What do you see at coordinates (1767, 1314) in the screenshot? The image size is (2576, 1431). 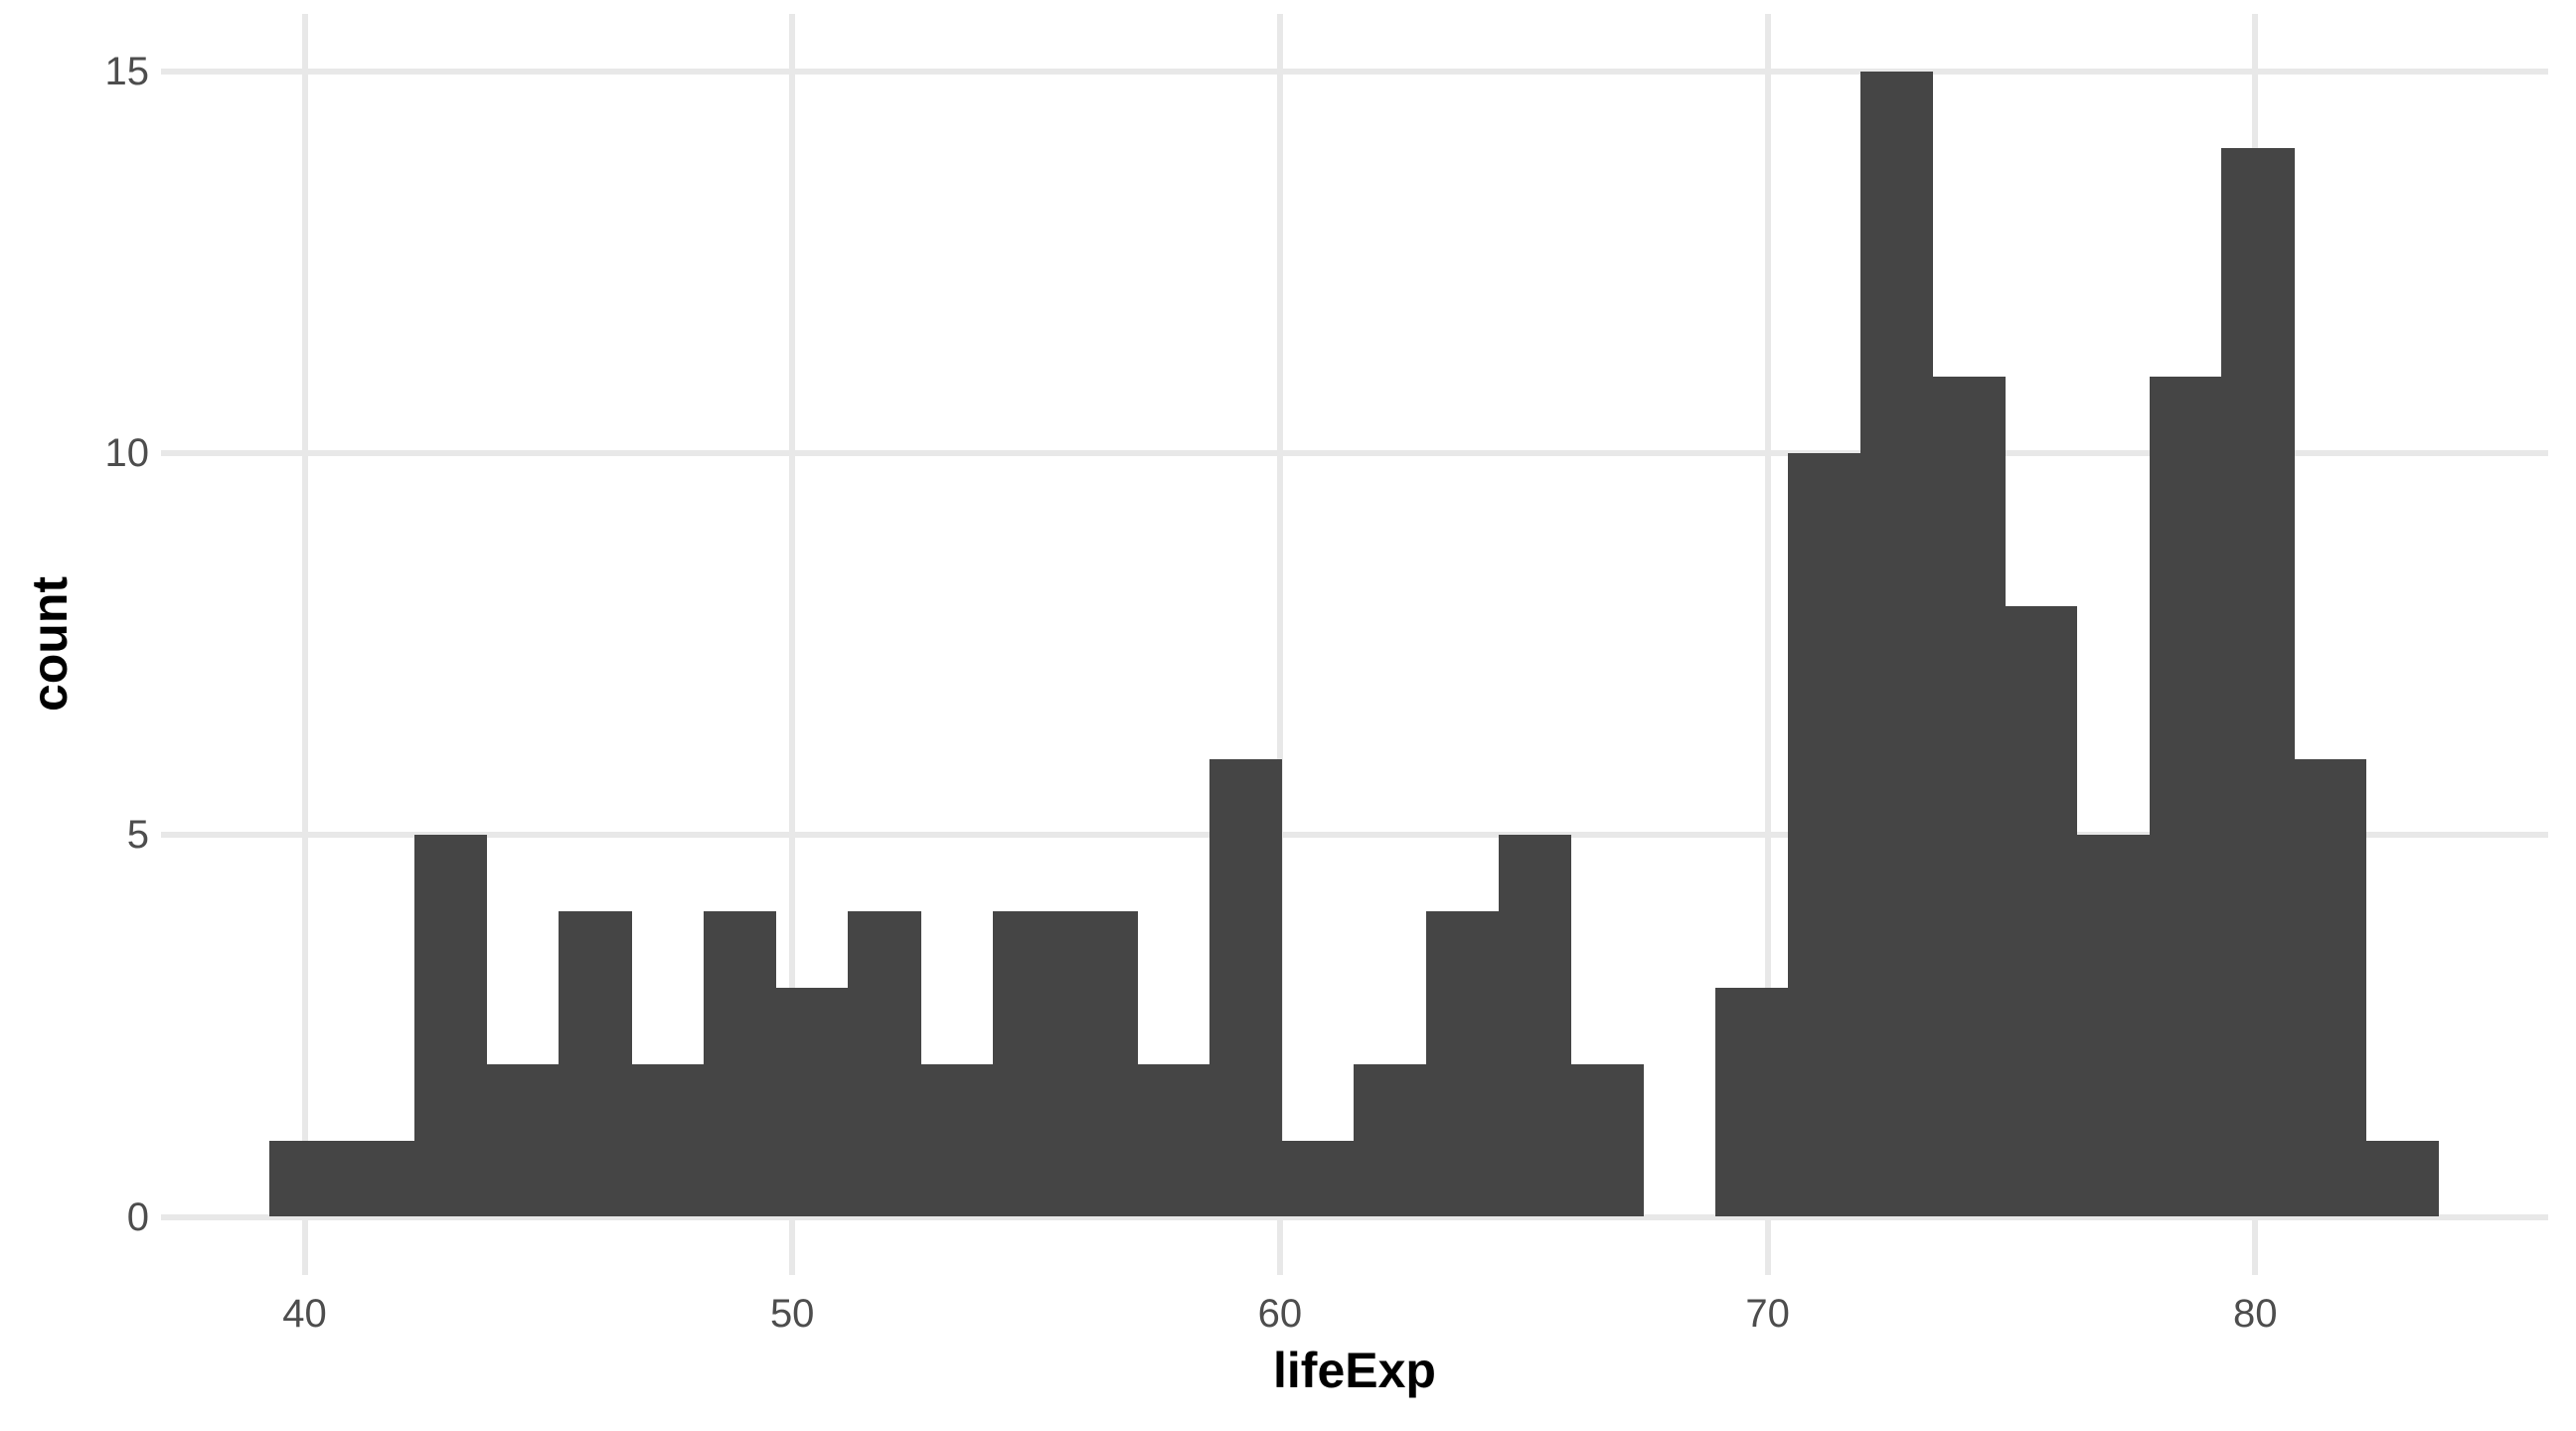 I see `x-tick-label: 70` at bounding box center [1767, 1314].